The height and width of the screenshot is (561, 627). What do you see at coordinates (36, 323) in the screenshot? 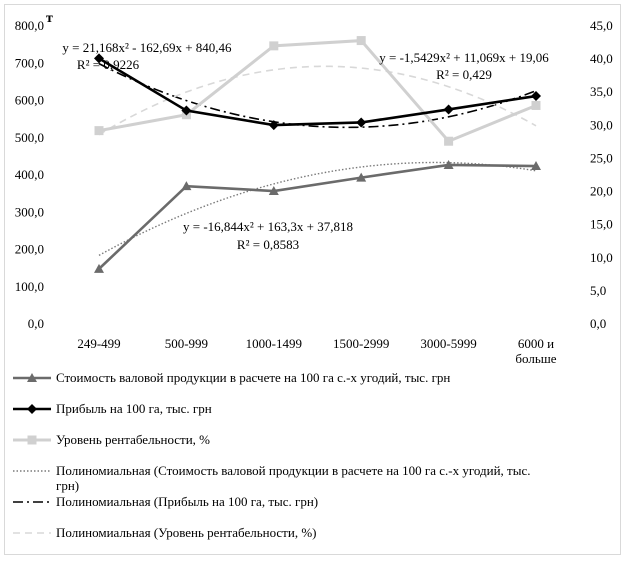
I see `y-left-tick-label: 0,0` at bounding box center [36, 323].